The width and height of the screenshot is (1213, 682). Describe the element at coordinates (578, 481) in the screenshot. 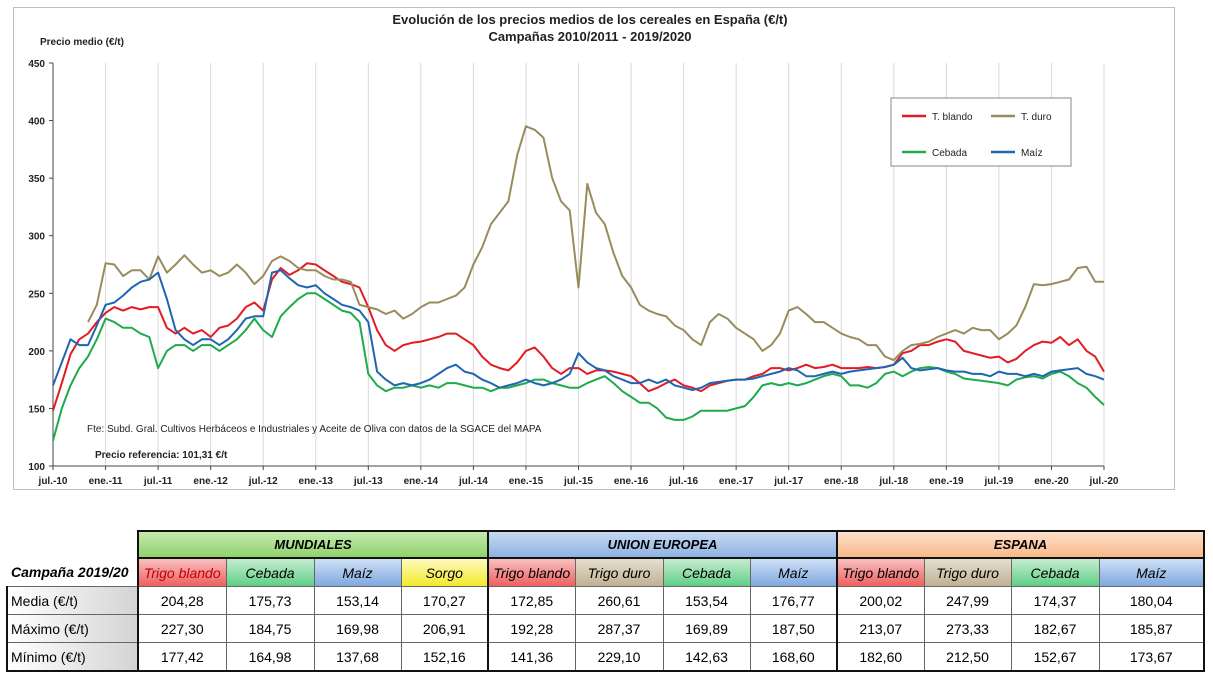

I see `x-tick-label: jul.-15` at that location.